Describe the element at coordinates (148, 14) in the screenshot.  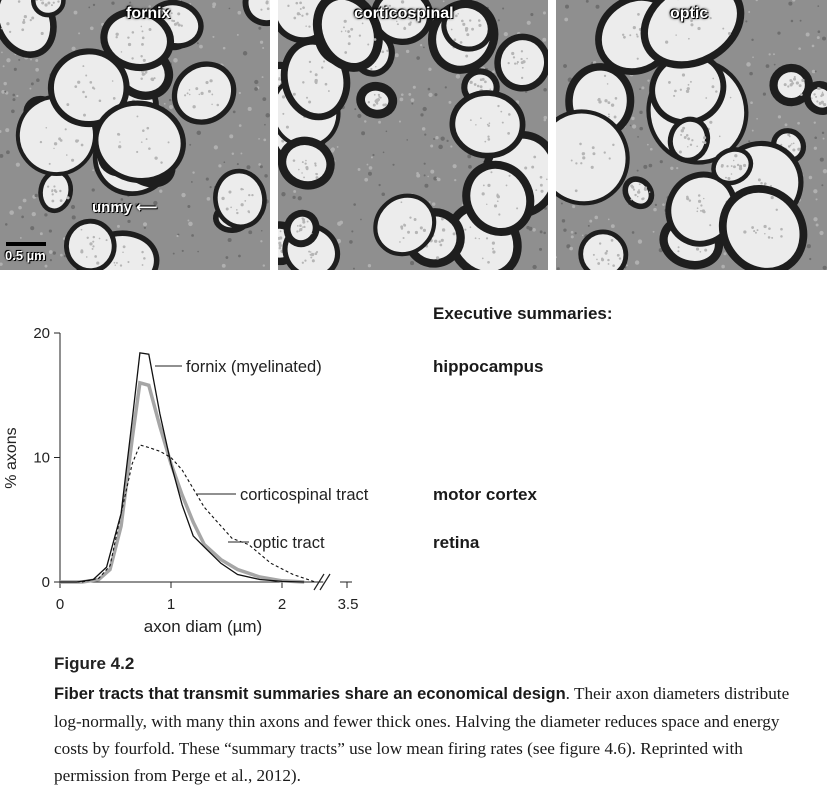
I see `micrograph-label-fornix: fornix` at that location.